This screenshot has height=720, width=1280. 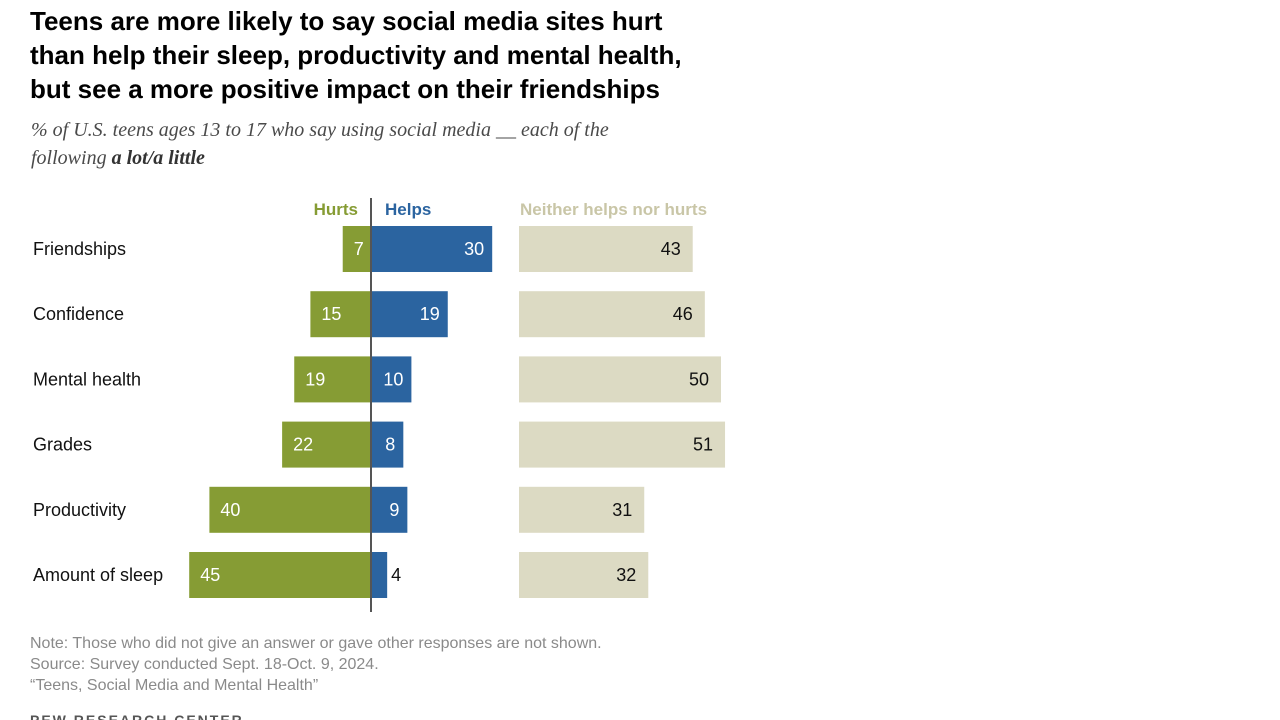 I want to click on data-label-neither: 43, so click(x=671, y=249).